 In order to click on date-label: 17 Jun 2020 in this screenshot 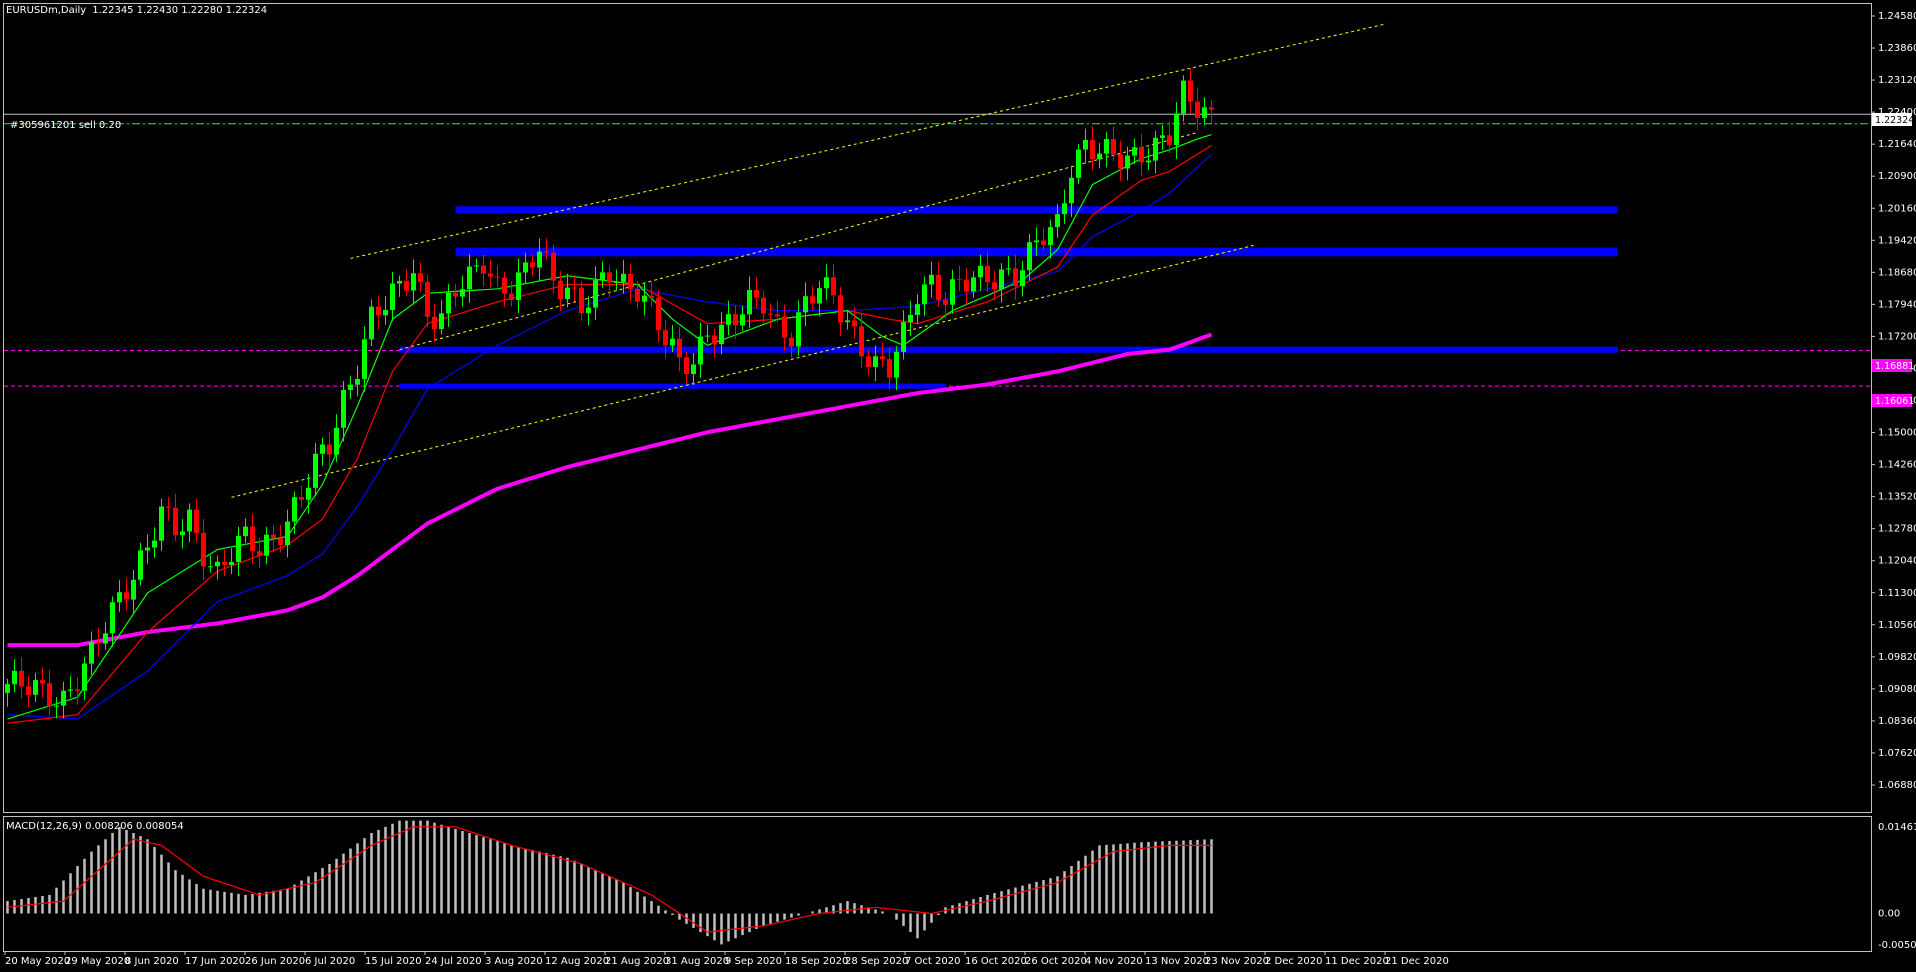, I will do `click(215, 961)`.